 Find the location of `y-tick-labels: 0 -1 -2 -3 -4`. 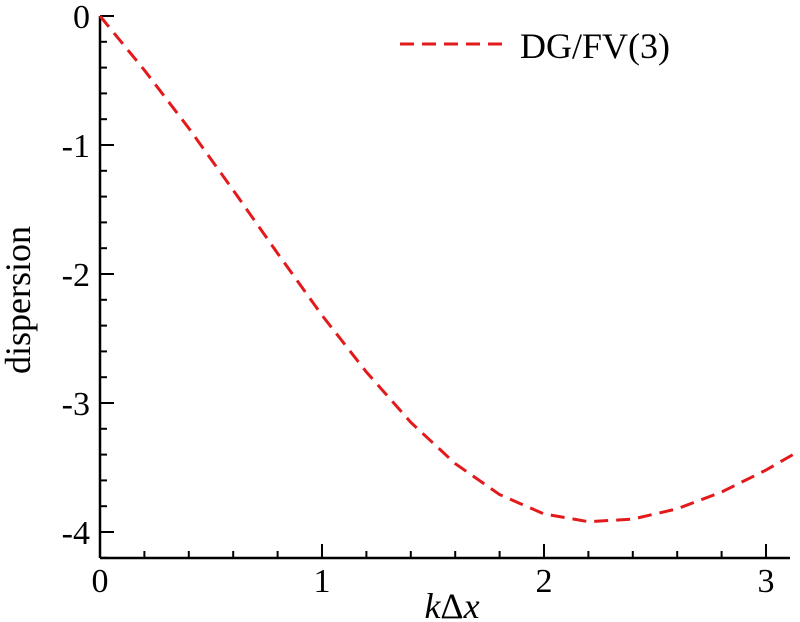

y-tick-labels: 0 -1 -2 -3 -4 is located at coordinates (76, 276).